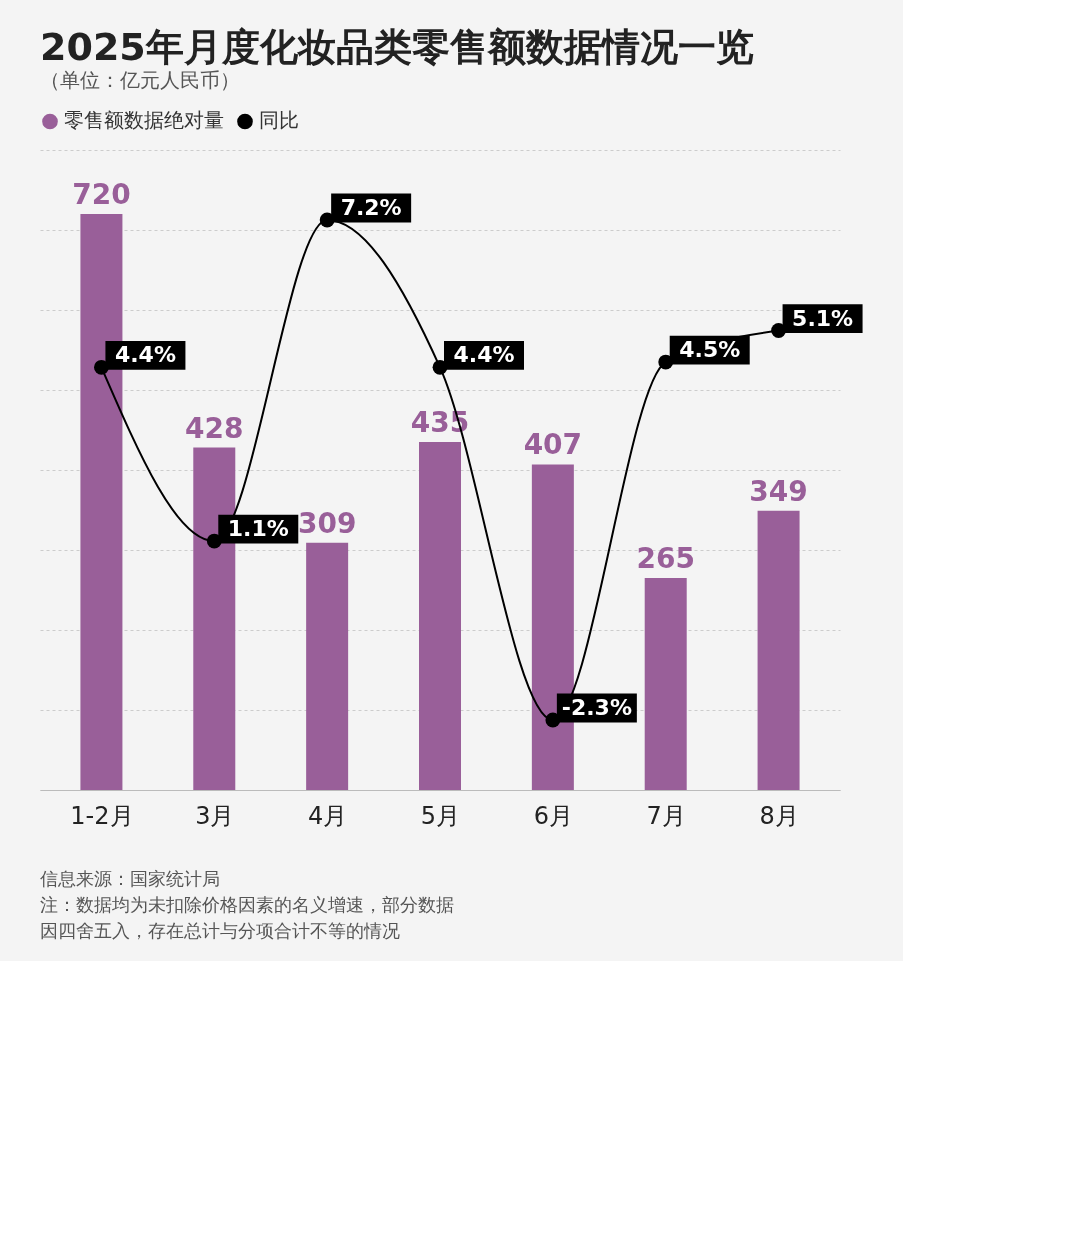 The image size is (1080, 1234). I want to click on data-label: -2.3%, so click(596, 707).